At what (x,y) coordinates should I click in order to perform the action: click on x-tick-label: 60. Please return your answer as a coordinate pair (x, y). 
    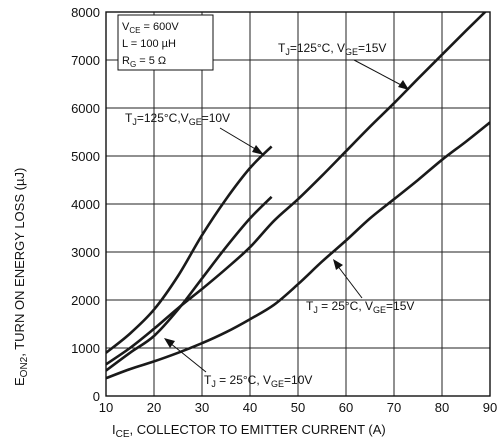
    Looking at the image, I should click on (346, 407).